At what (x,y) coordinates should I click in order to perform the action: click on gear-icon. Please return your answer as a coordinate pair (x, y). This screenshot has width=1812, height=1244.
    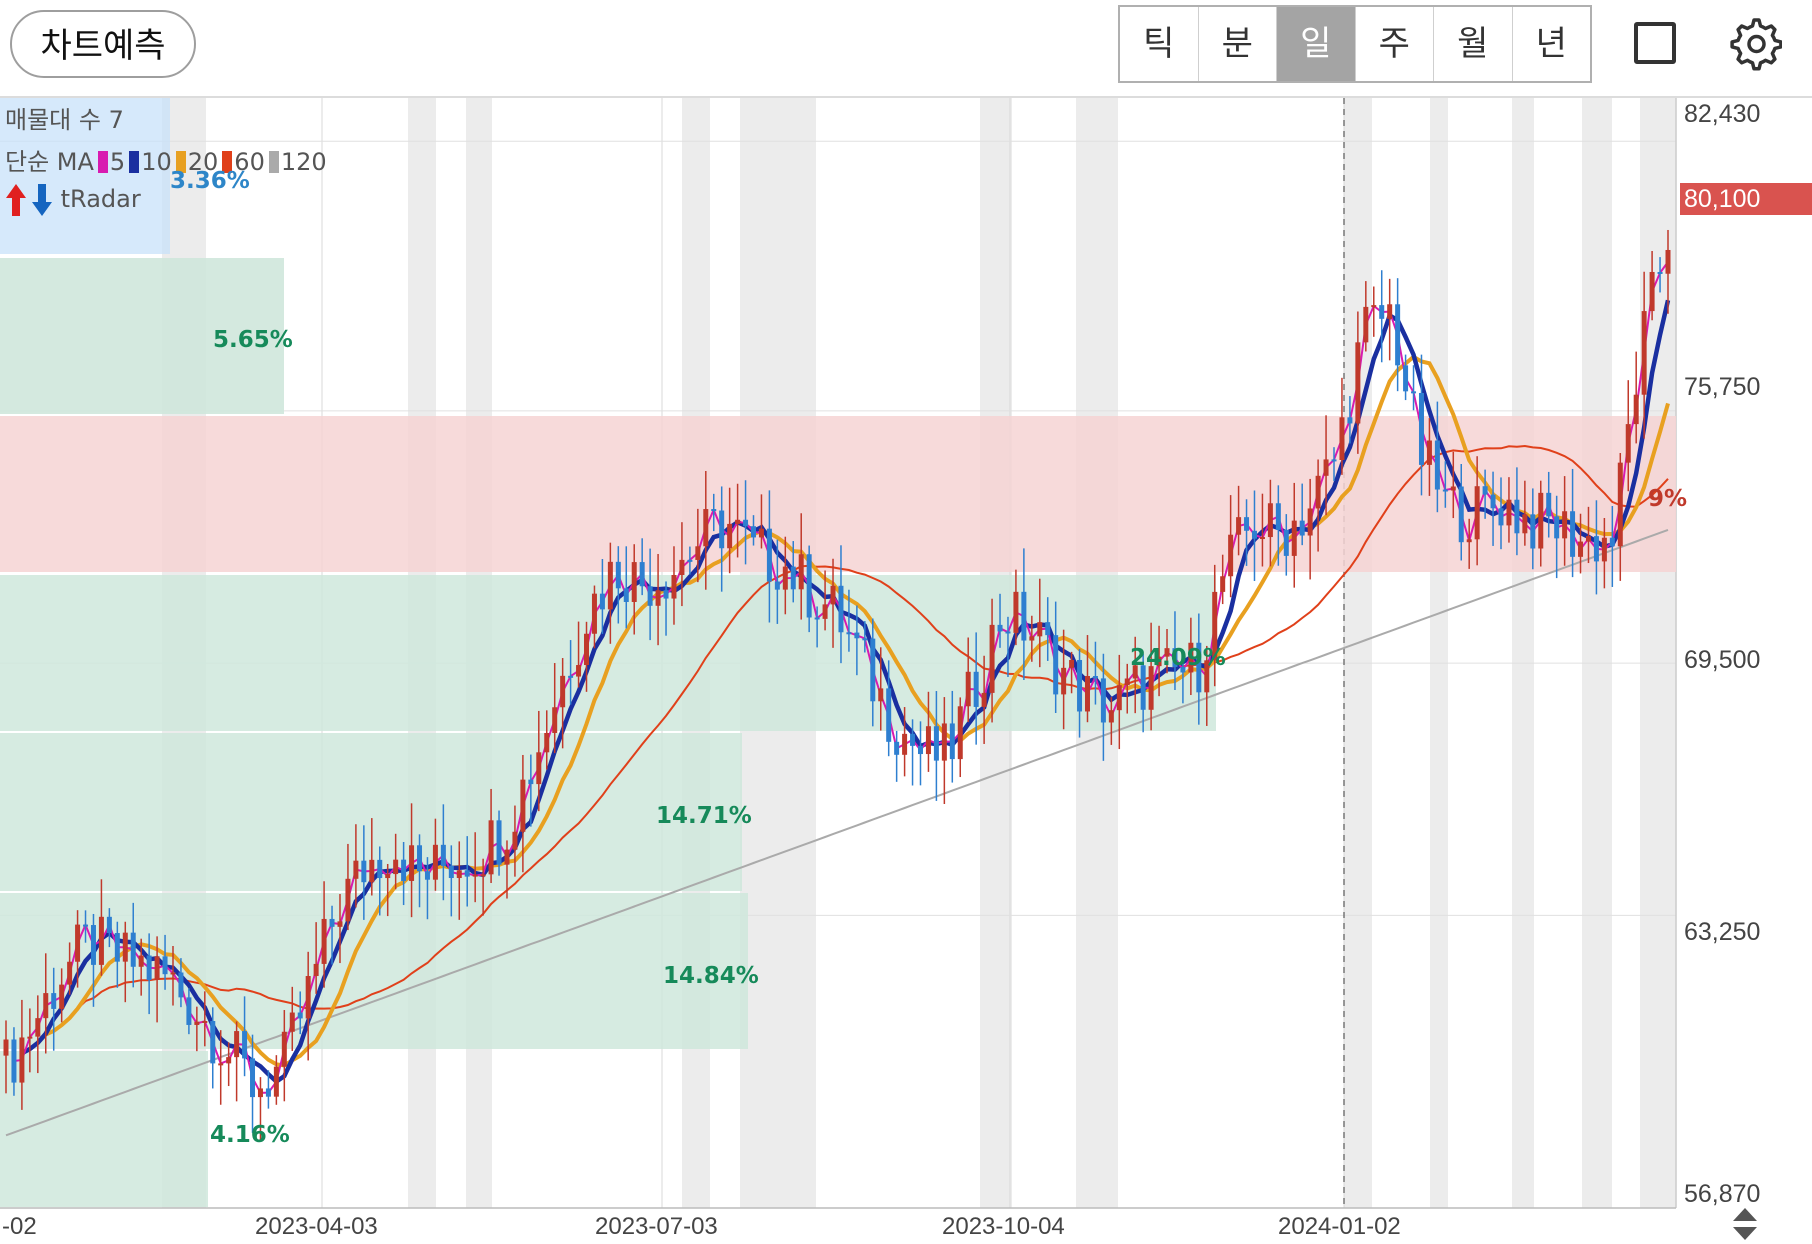
    Looking at the image, I should click on (1754, 44).